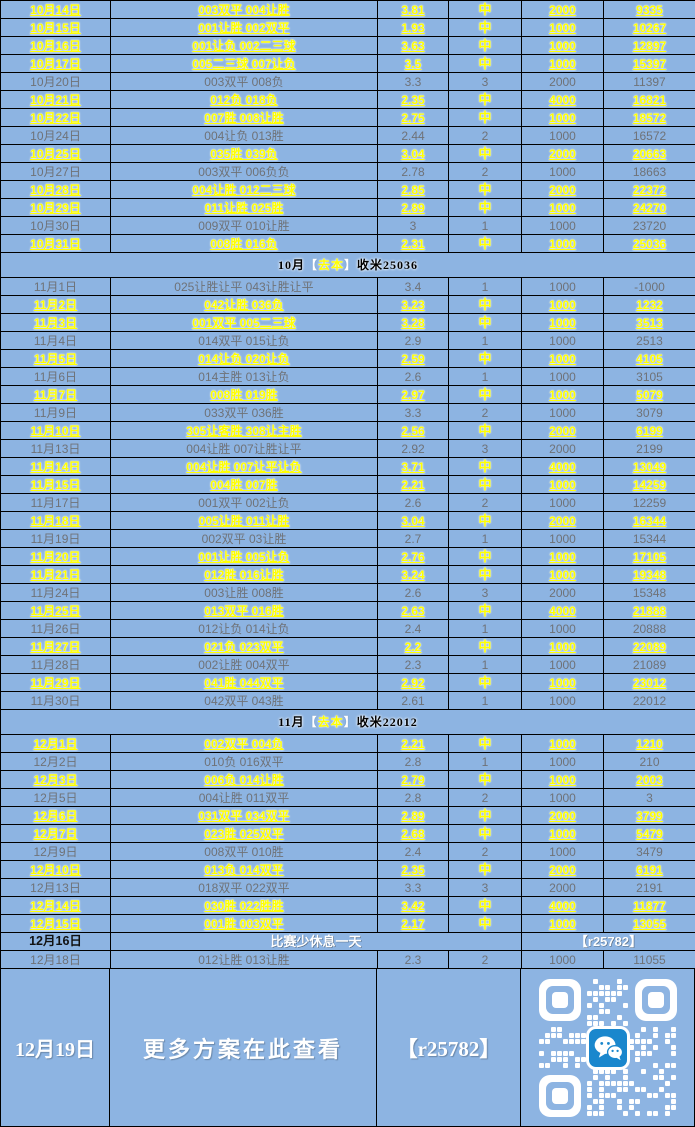  Describe the element at coordinates (347, 340) in the screenshot. I see `record-row: 11月4日 014双平 015让负 2.9 1 1000 2513` at that location.